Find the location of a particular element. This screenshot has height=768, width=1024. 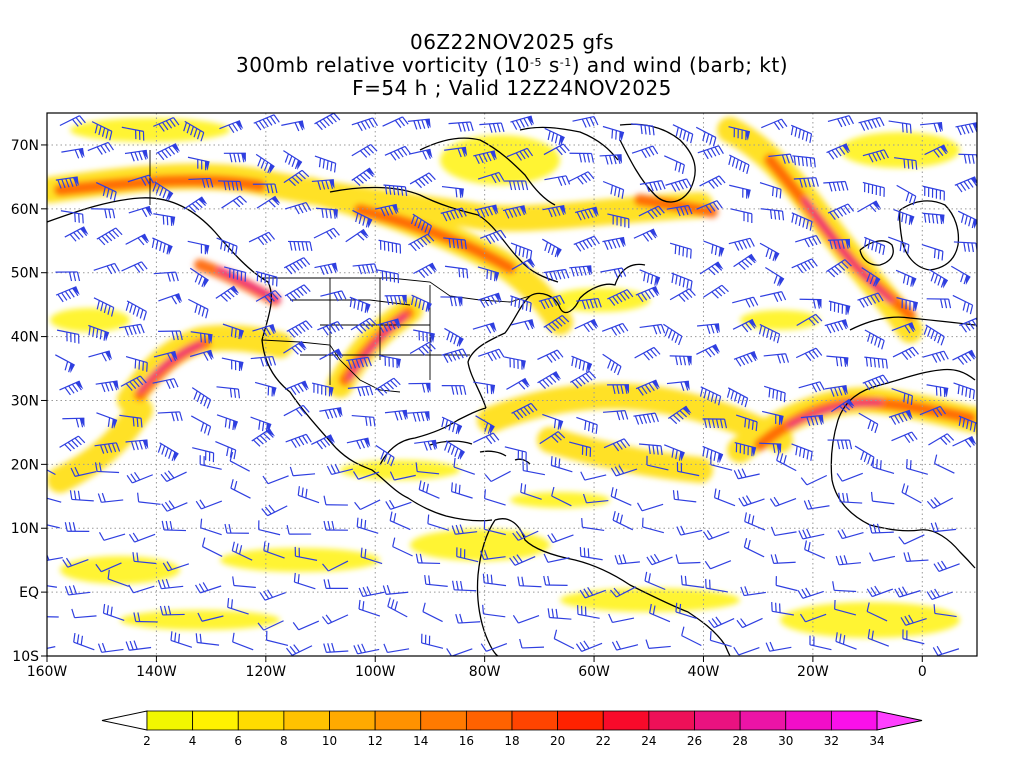

colorbar-label: 24 is located at coordinates (648, 741).